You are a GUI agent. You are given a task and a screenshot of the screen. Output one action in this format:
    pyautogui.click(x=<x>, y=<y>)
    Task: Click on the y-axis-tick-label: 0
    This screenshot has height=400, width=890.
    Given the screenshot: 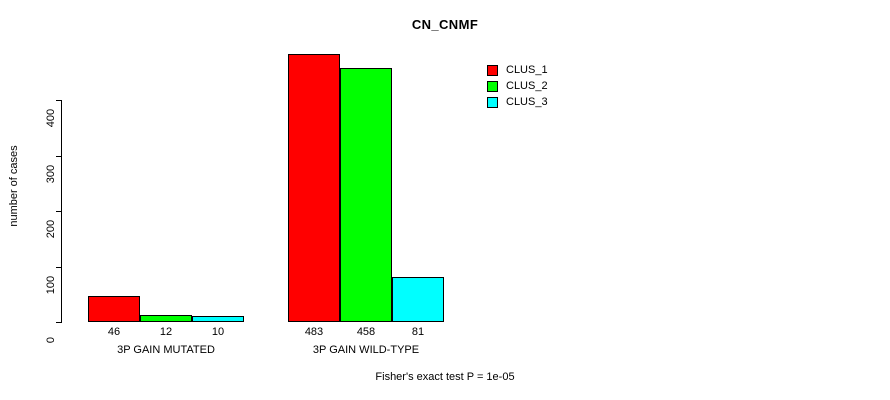 What is the action you would take?
    pyautogui.click(x=51, y=340)
    